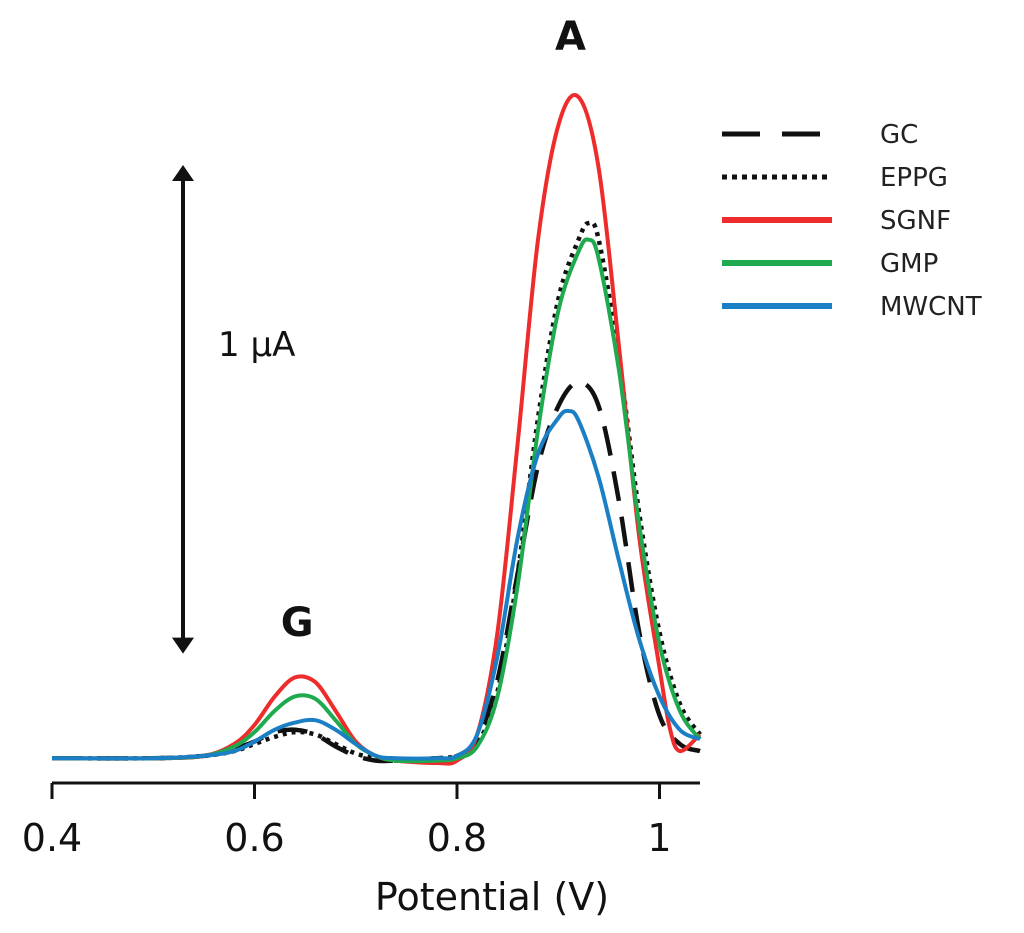 The height and width of the screenshot is (933, 1024). I want to click on peak-label-g: G, so click(297, 623).